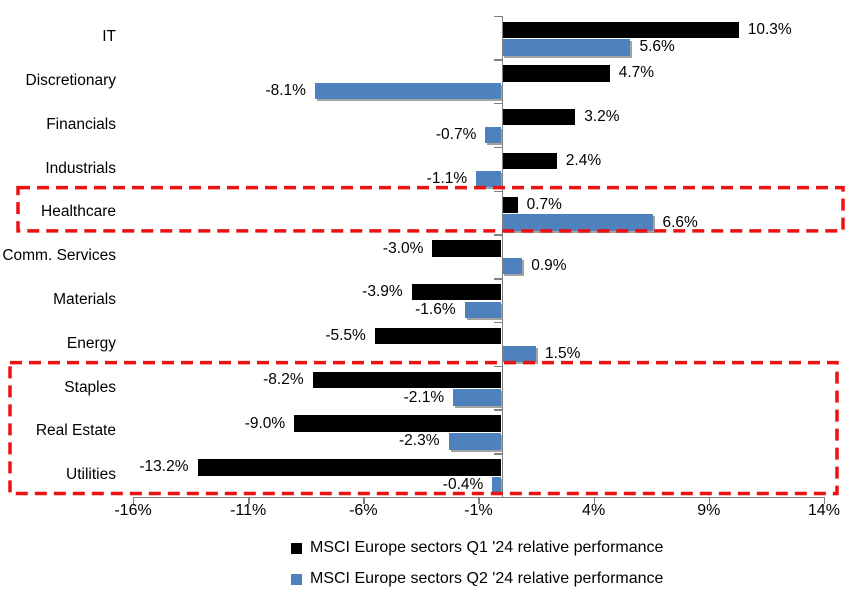  What do you see at coordinates (594, 510) in the screenshot?
I see `x-tick-label: 4%` at bounding box center [594, 510].